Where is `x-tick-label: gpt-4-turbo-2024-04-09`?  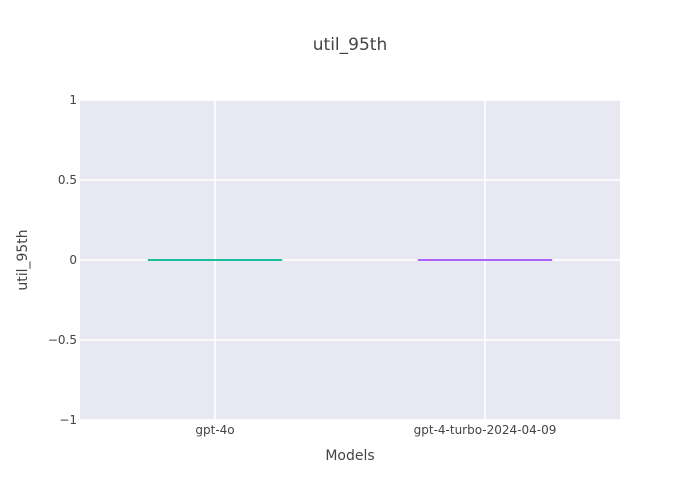 x-tick-label: gpt-4-turbo-2024-04-09 is located at coordinates (485, 430).